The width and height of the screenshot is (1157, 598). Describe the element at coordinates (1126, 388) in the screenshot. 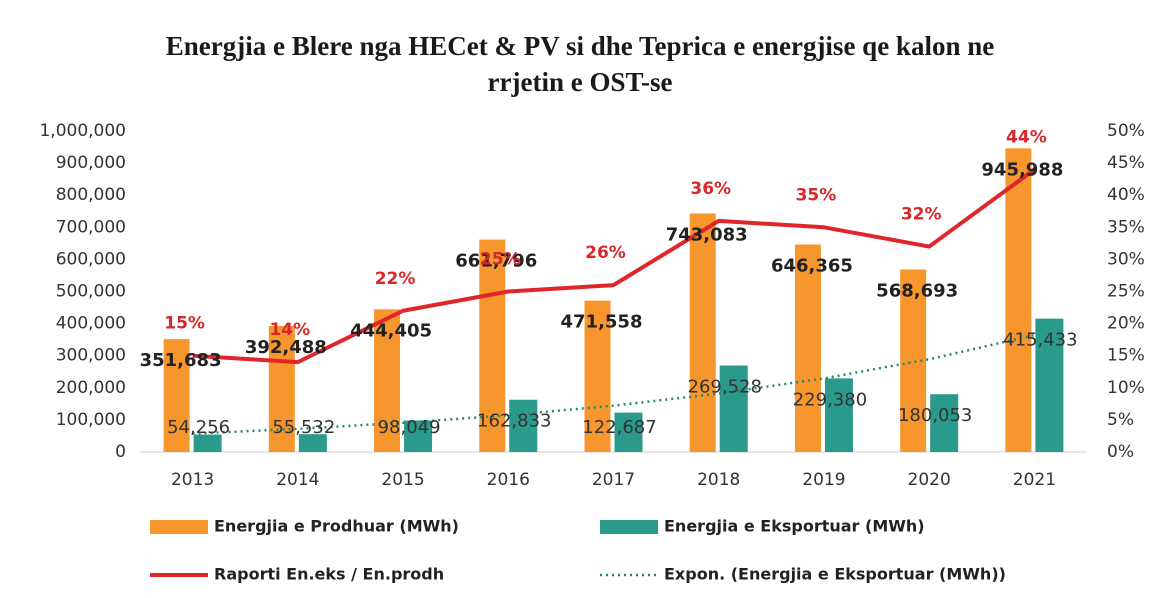

I see `y2-tick-label: 10%` at that location.